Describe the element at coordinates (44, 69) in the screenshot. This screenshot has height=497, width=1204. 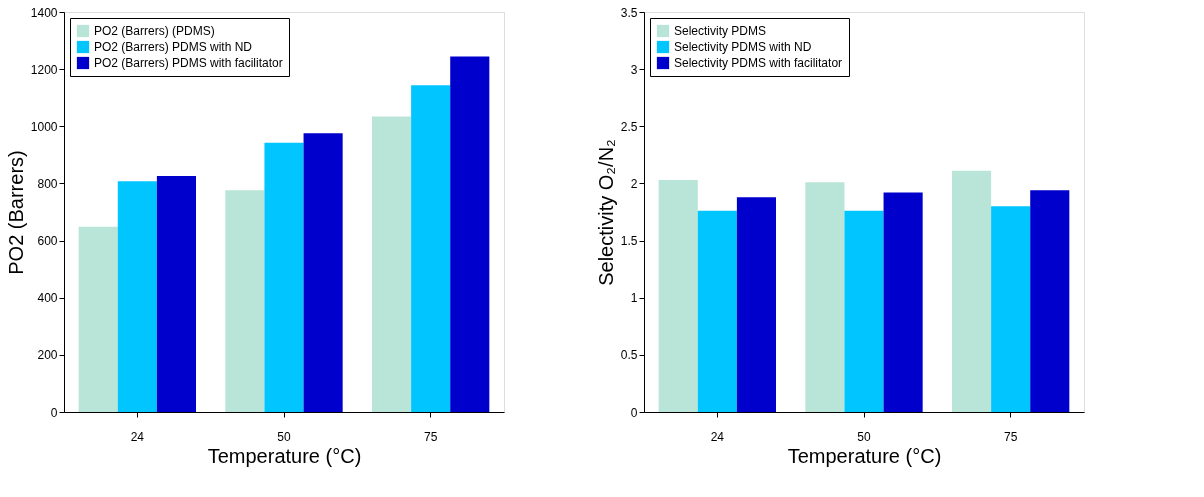
I see `y-tick-label: 1200` at that location.